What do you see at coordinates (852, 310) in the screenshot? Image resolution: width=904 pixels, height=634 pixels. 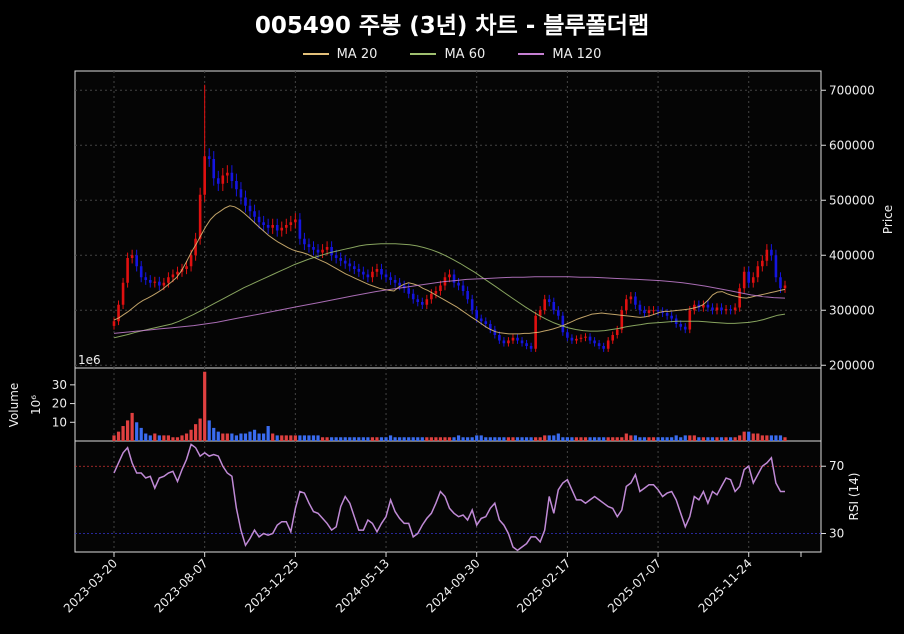 I see `price-y-tick-label: 300000` at bounding box center [852, 310].